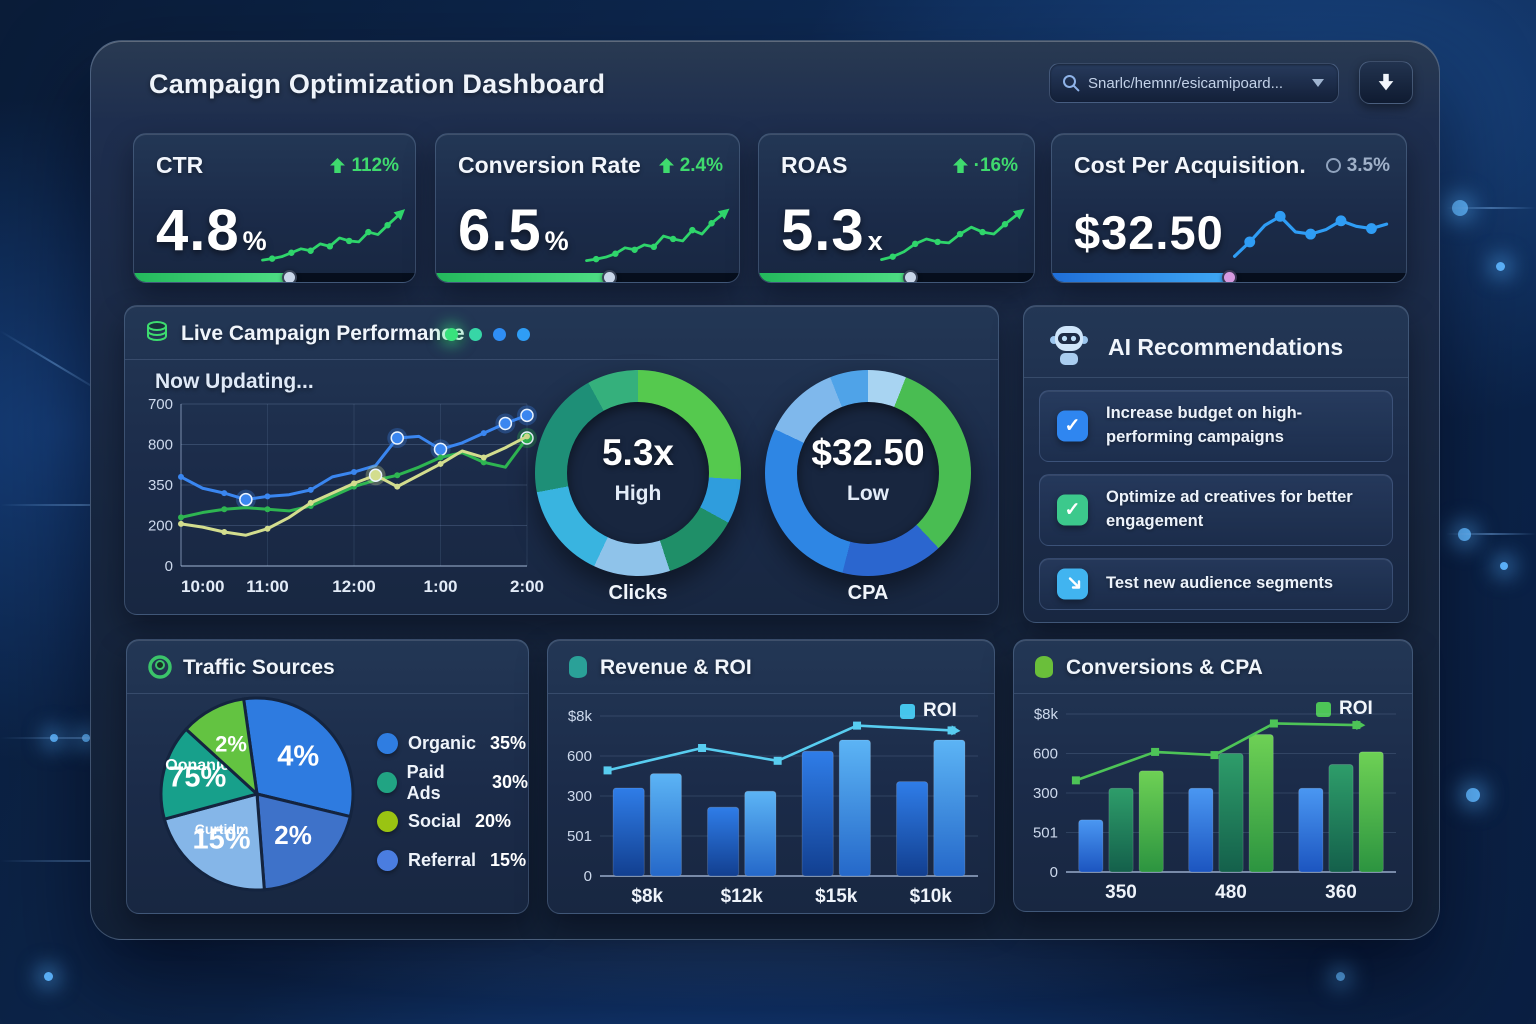 The image size is (1536, 1024). Describe the element at coordinates (452, 743) in the screenshot. I see `legend-item: Organic 35%` at that location.